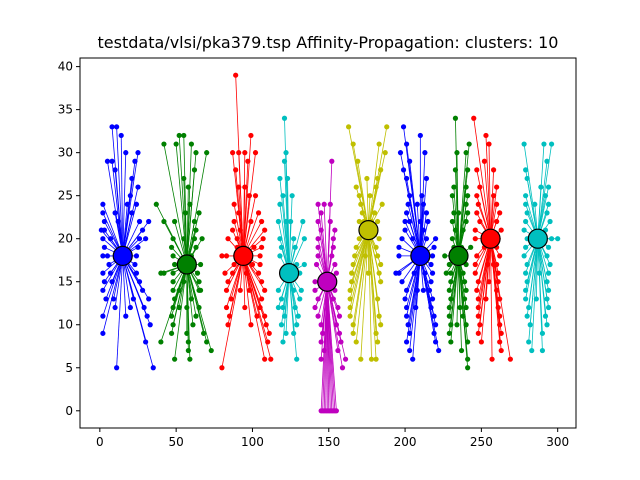 This screenshot has width=640, height=480. I want to click on x-tick-label-100: 100, so click(252, 442).